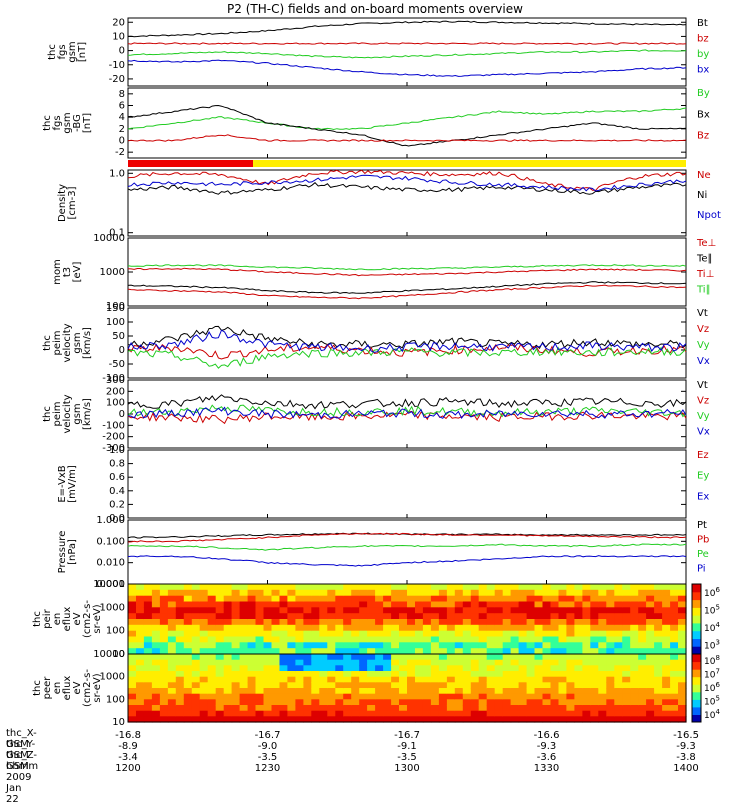 The width and height of the screenshot is (750, 805). I want to click on x-axis-value: -8.9, so click(128, 746).